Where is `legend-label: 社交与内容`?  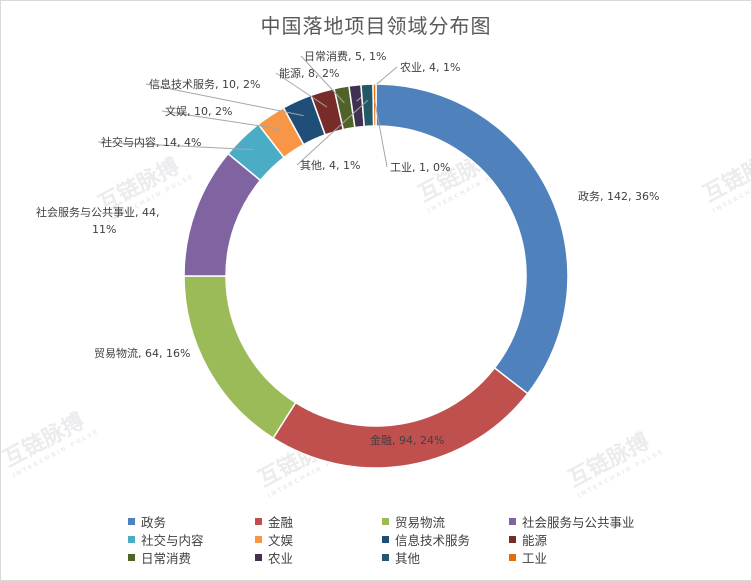 legend-label: 社交与内容 is located at coordinates (172, 540).